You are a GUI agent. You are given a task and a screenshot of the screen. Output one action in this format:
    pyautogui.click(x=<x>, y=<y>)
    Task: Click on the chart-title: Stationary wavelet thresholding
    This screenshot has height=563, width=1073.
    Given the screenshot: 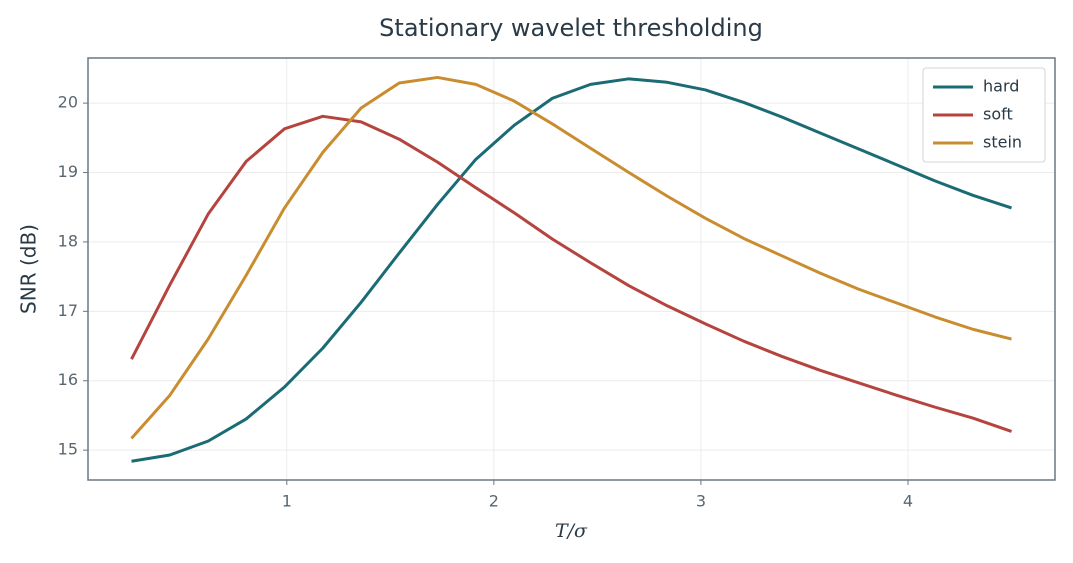 What is the action you would take?
    pyautogui.click(x=571, y=28)
    